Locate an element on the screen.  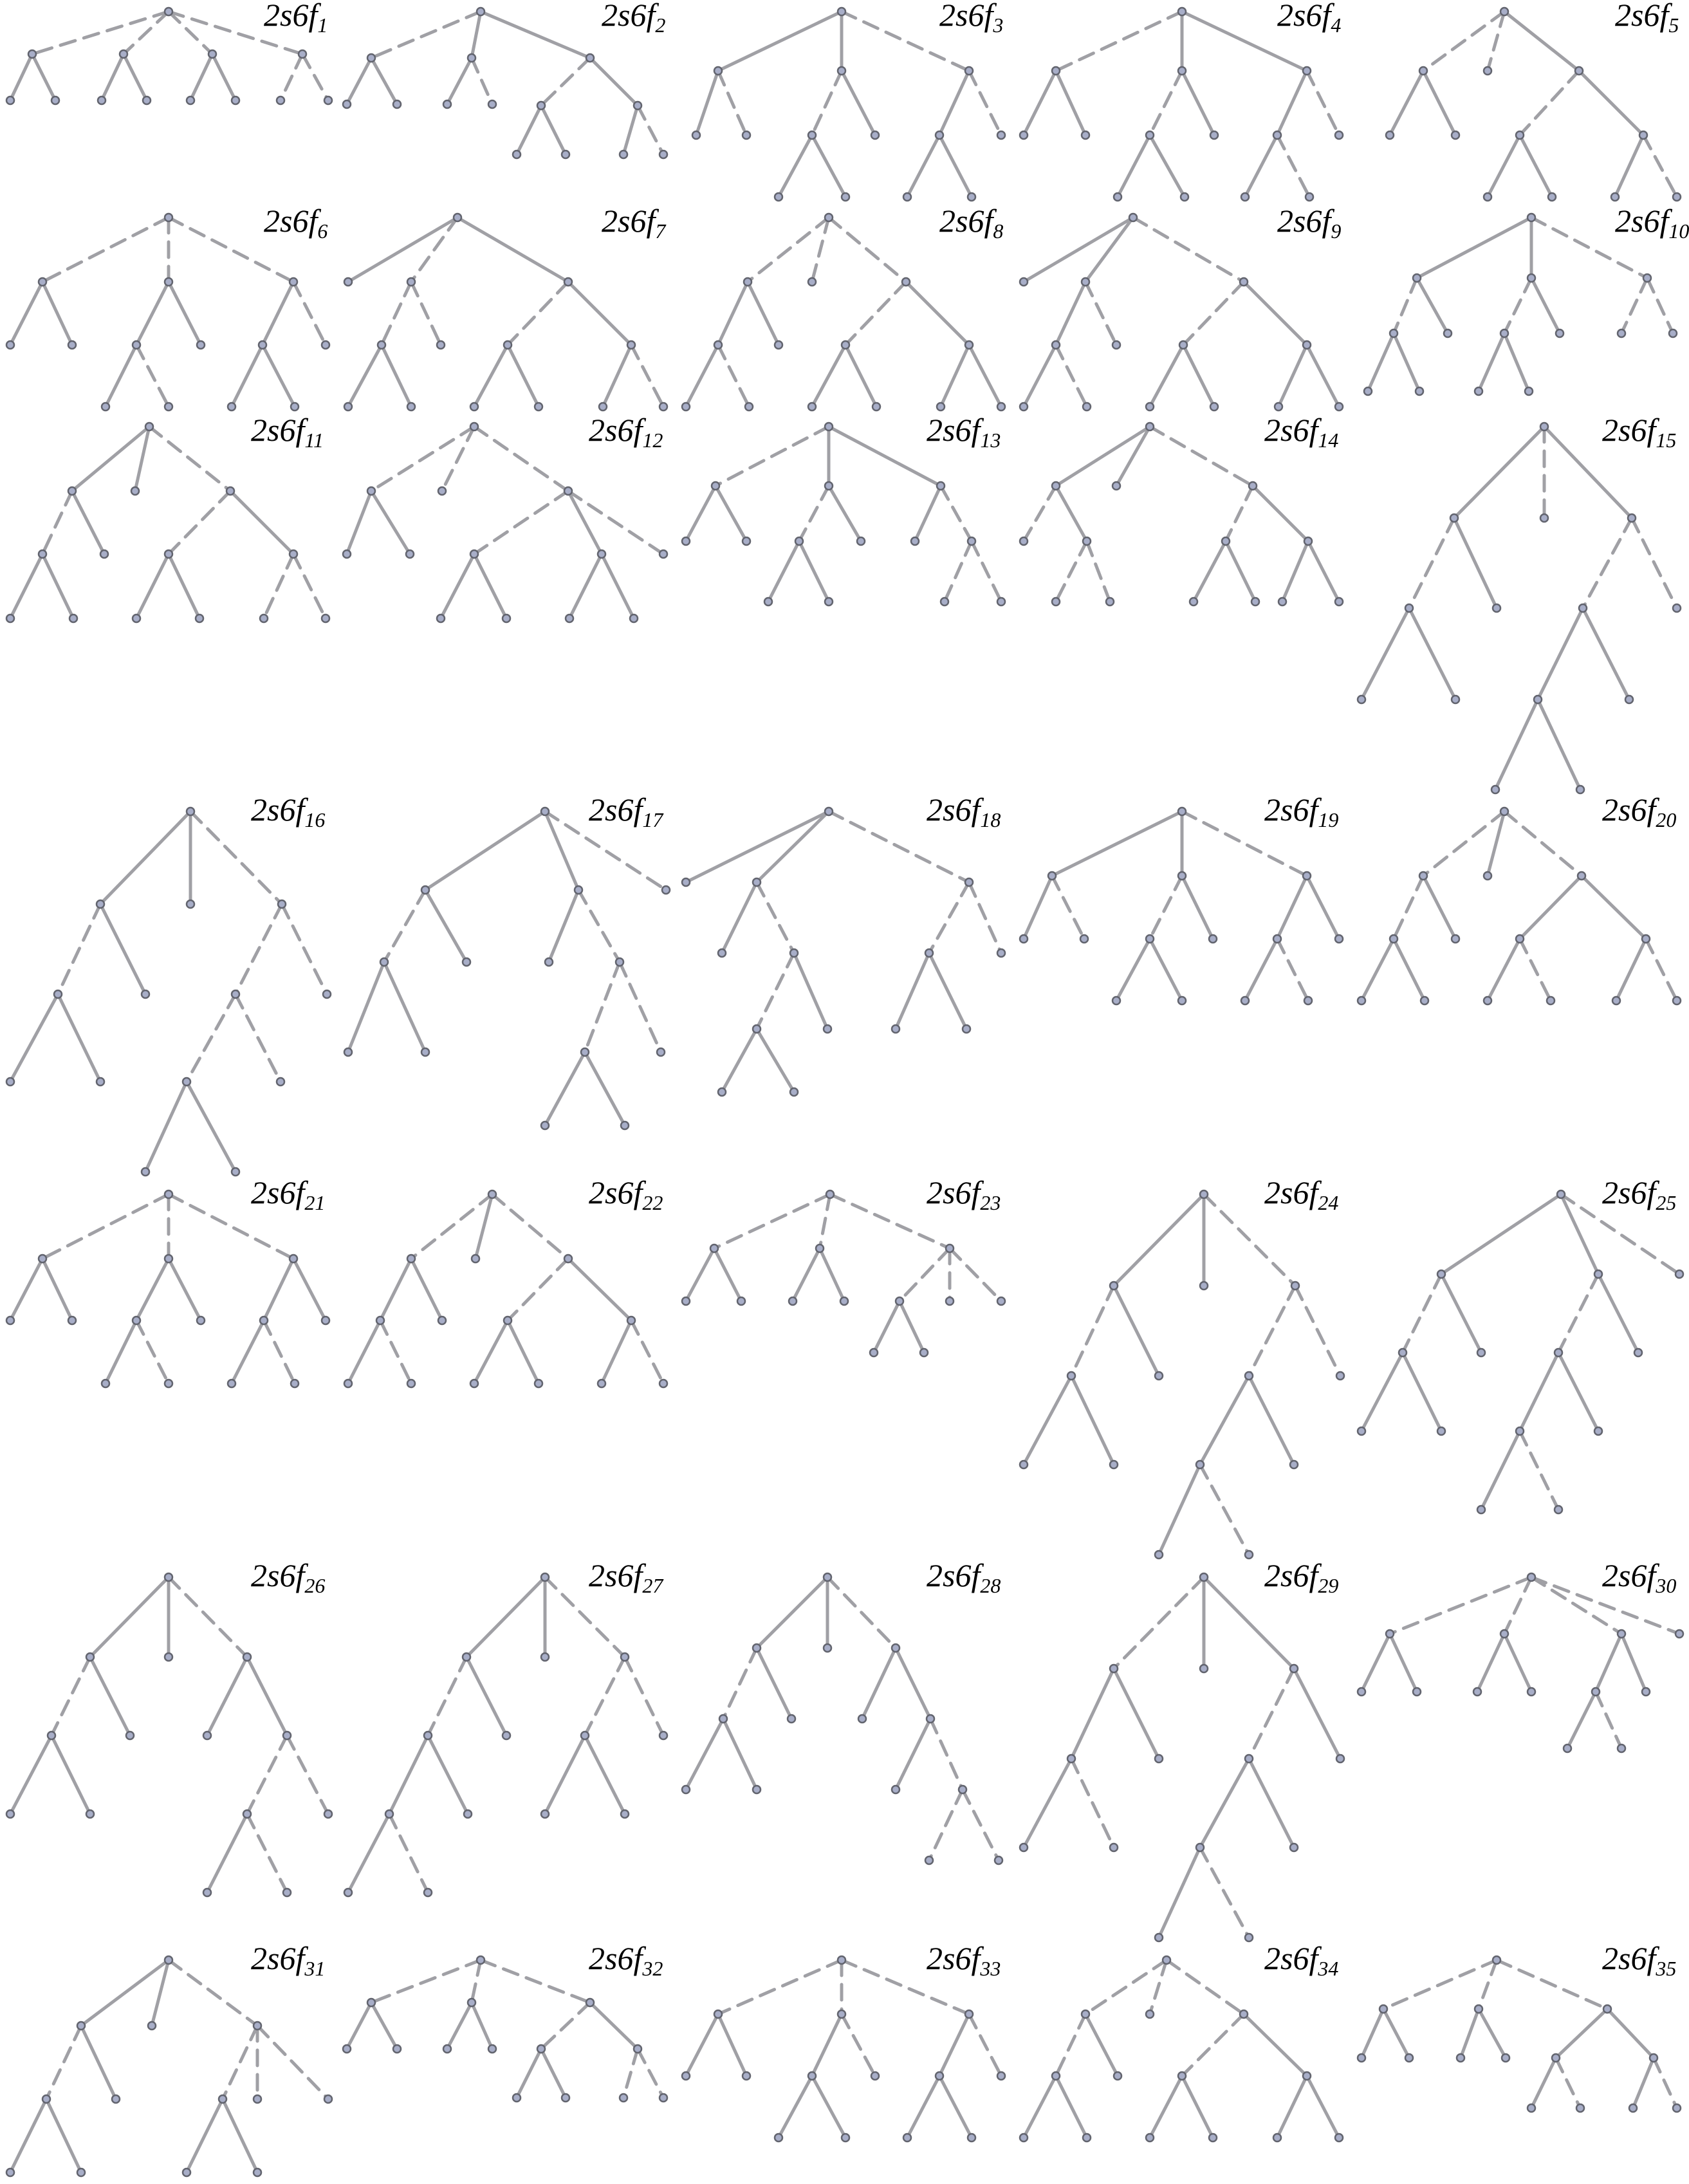
tree-16-edge is located at coordinates (79, 949).